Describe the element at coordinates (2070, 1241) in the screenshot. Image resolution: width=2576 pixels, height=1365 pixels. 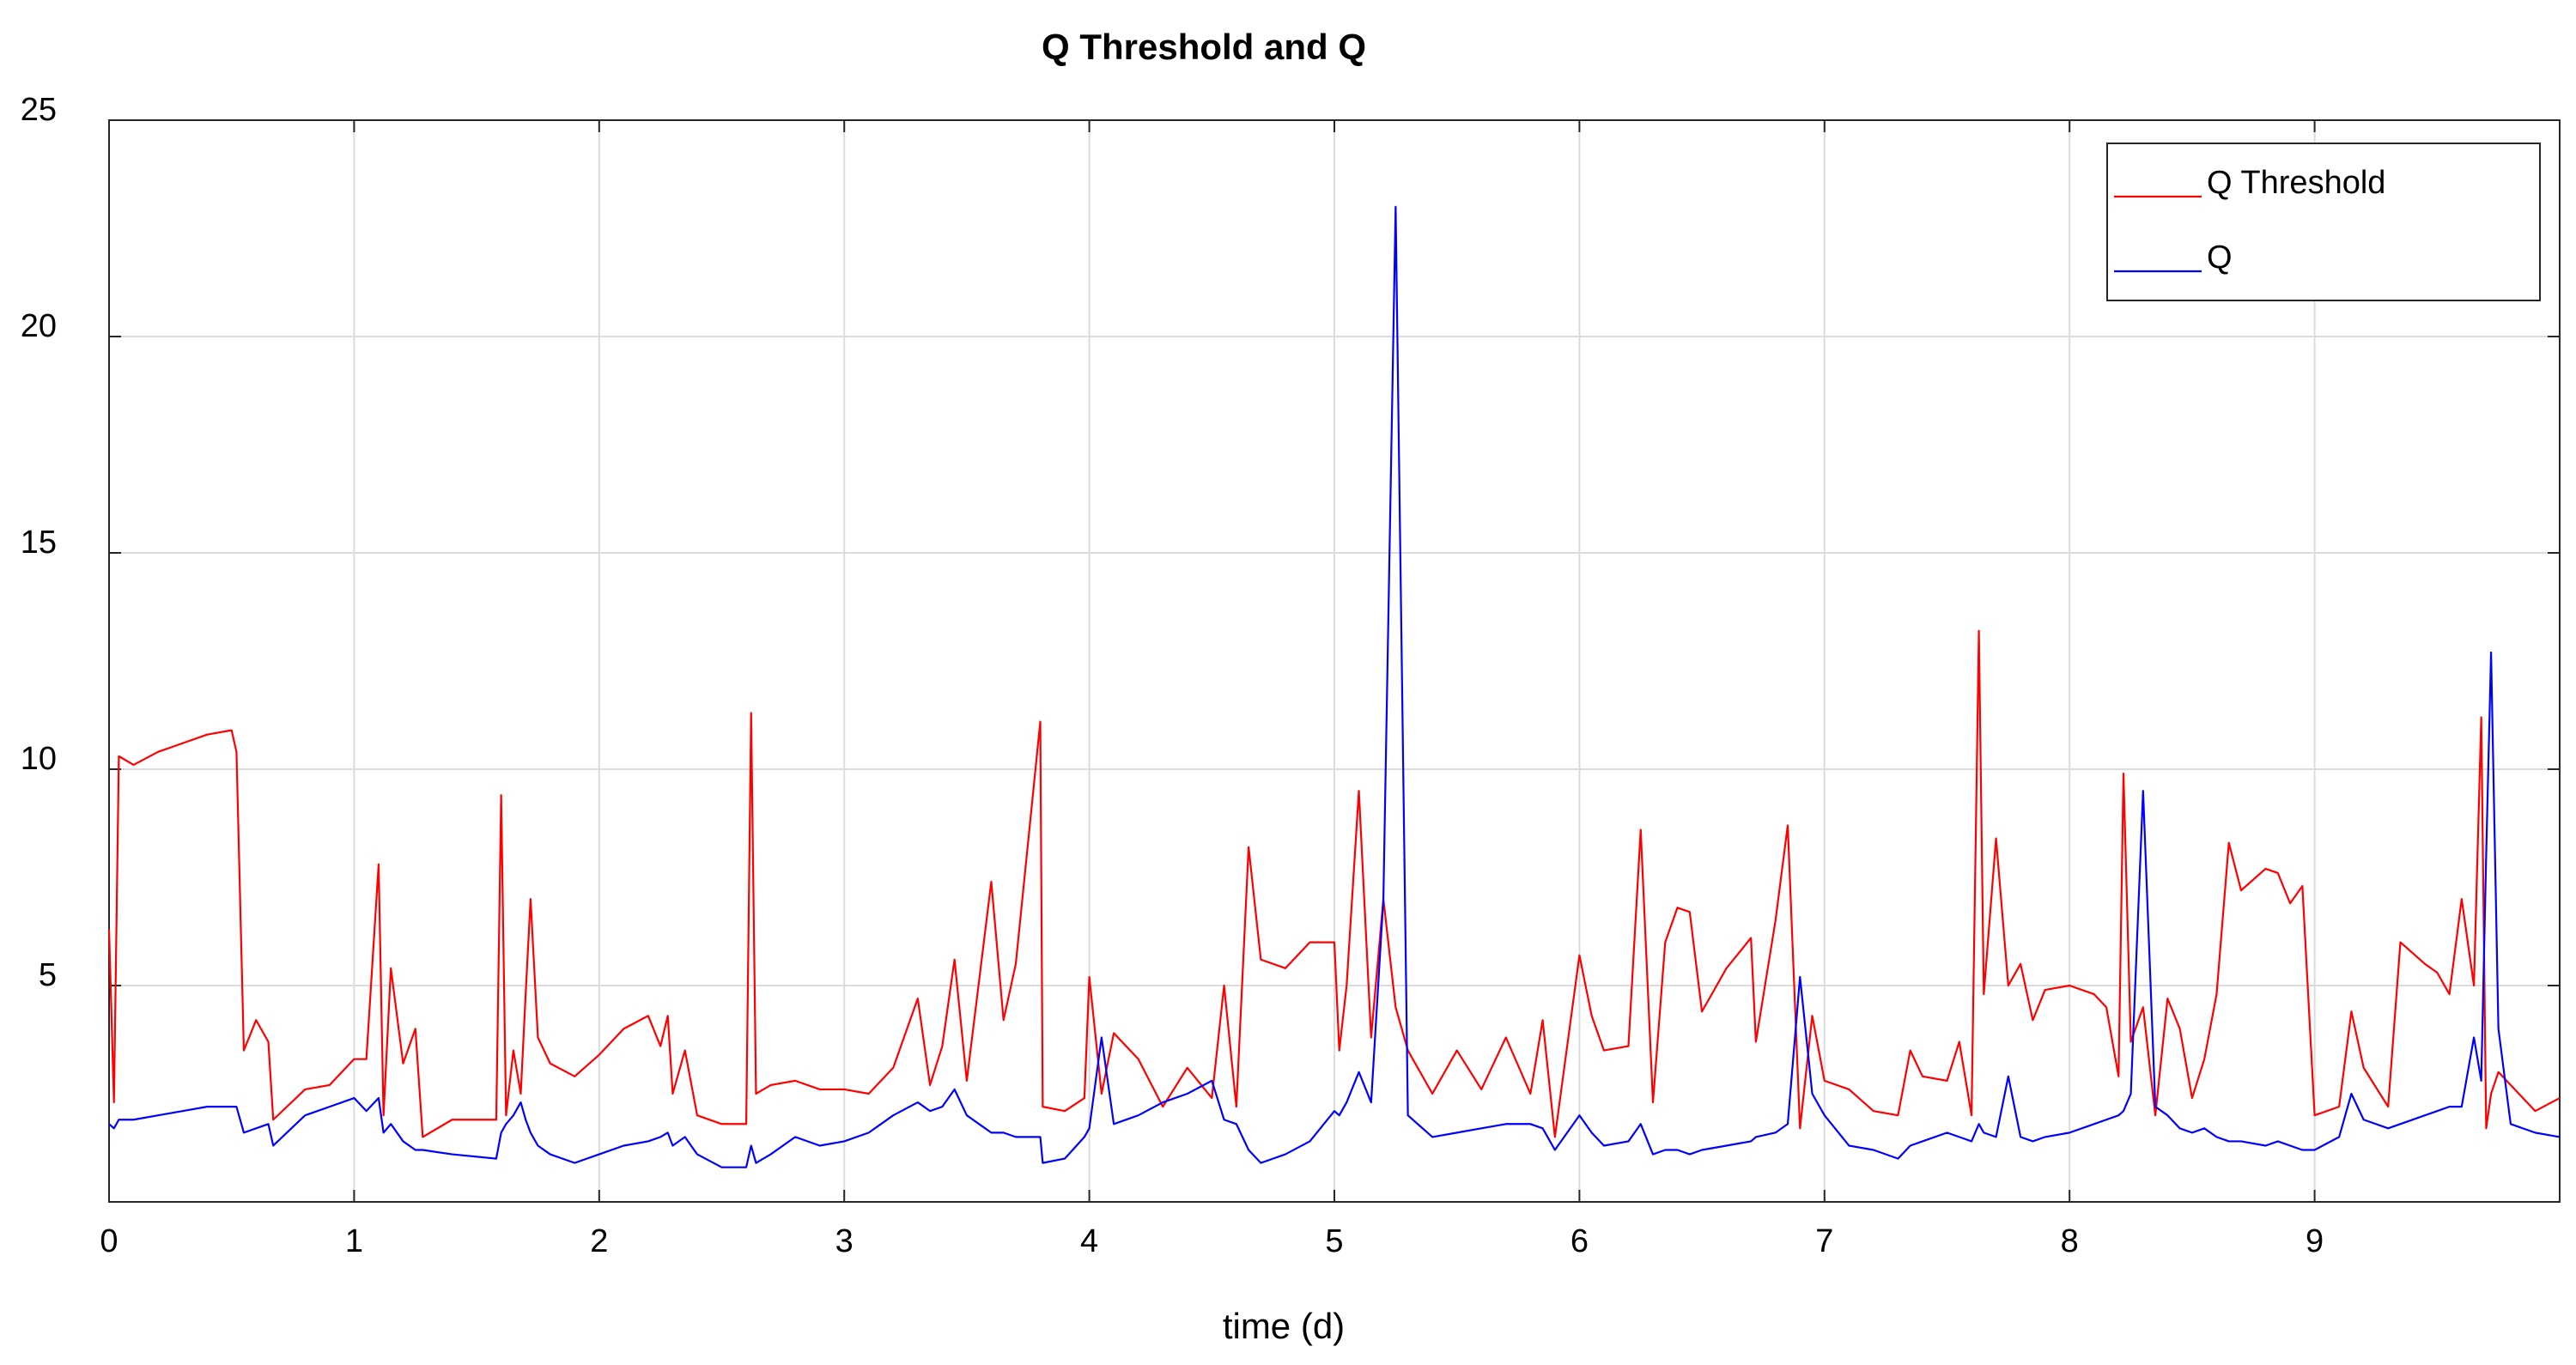
I see `x-tick-label: 8` at that location.